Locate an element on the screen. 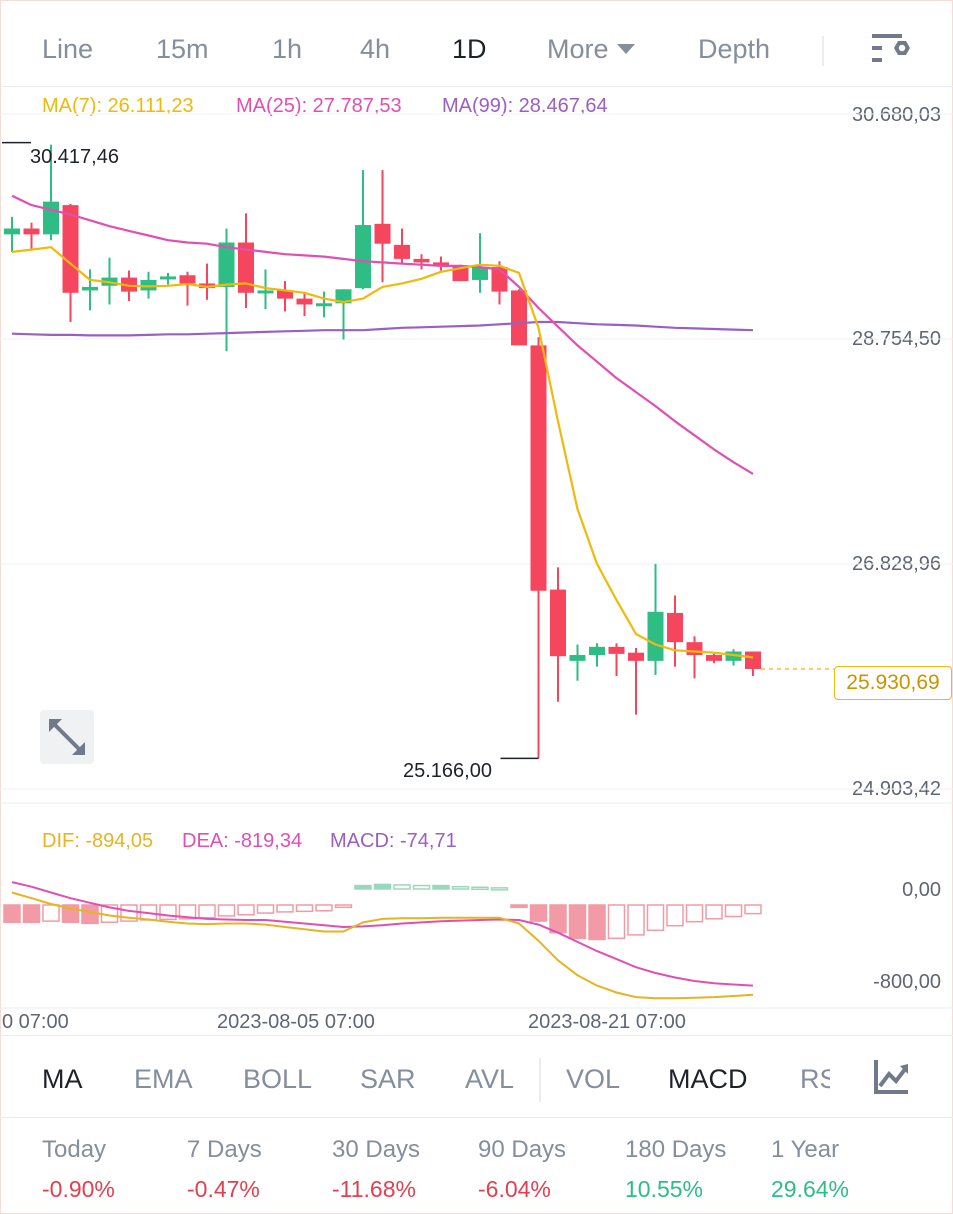  indicator-rsi: RSI is located at coordinates (815, 1079).